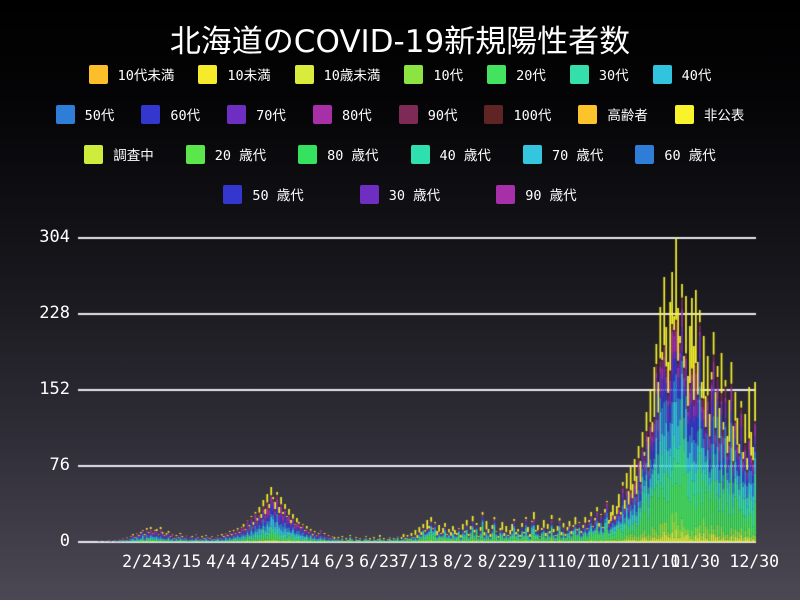 The height and width of the screenshot is (600, 800). I want to click on legend-item: 90代, so click(428, 114).